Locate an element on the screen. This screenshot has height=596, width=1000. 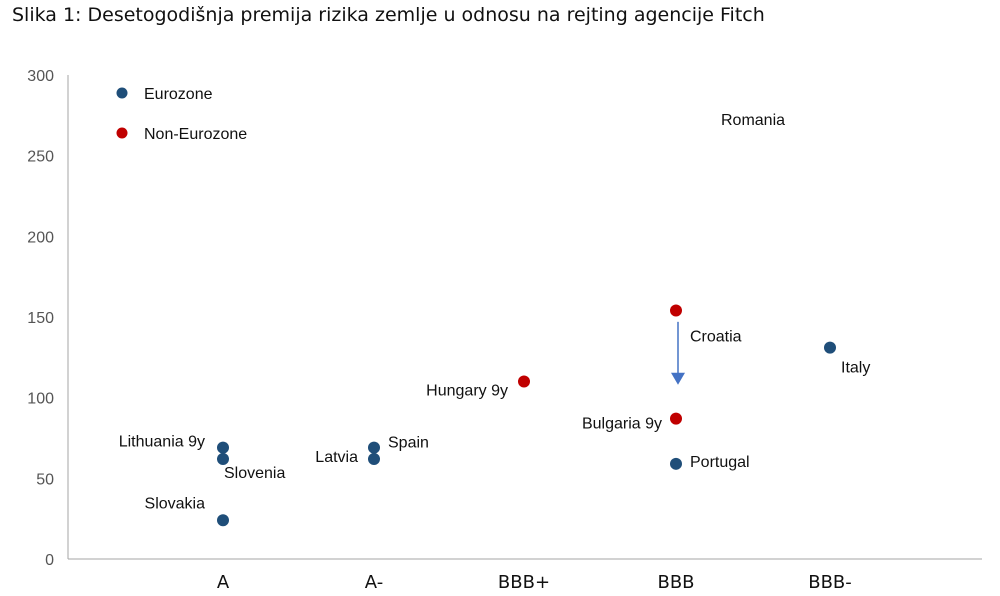
annotation-romania: Romania is located at coordinates (753, 120).